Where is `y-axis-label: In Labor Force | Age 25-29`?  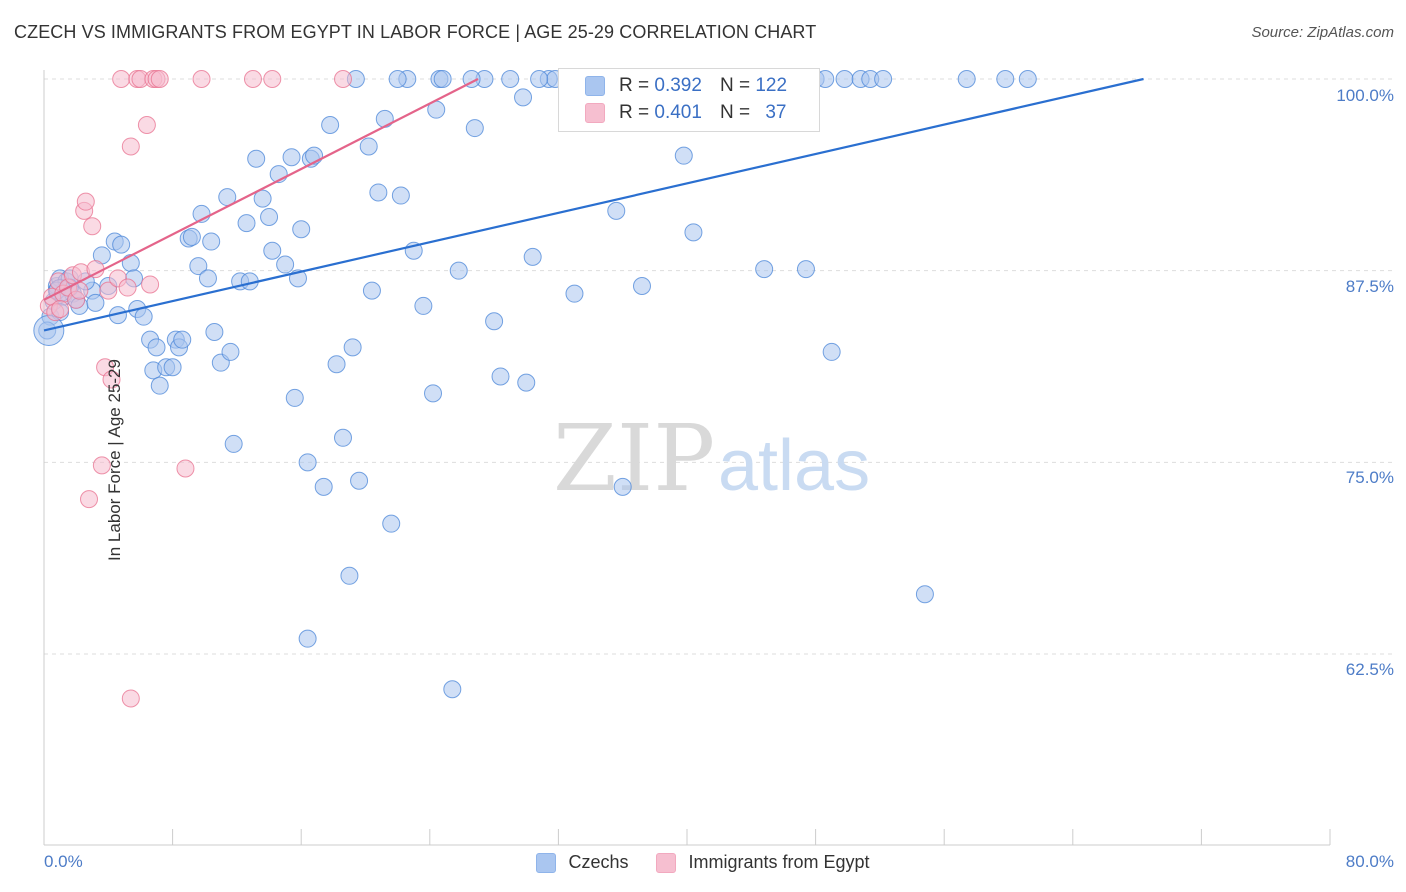 y-axis-label: In Labor Force | Age 25-29 is located at coordinates (114, 460).